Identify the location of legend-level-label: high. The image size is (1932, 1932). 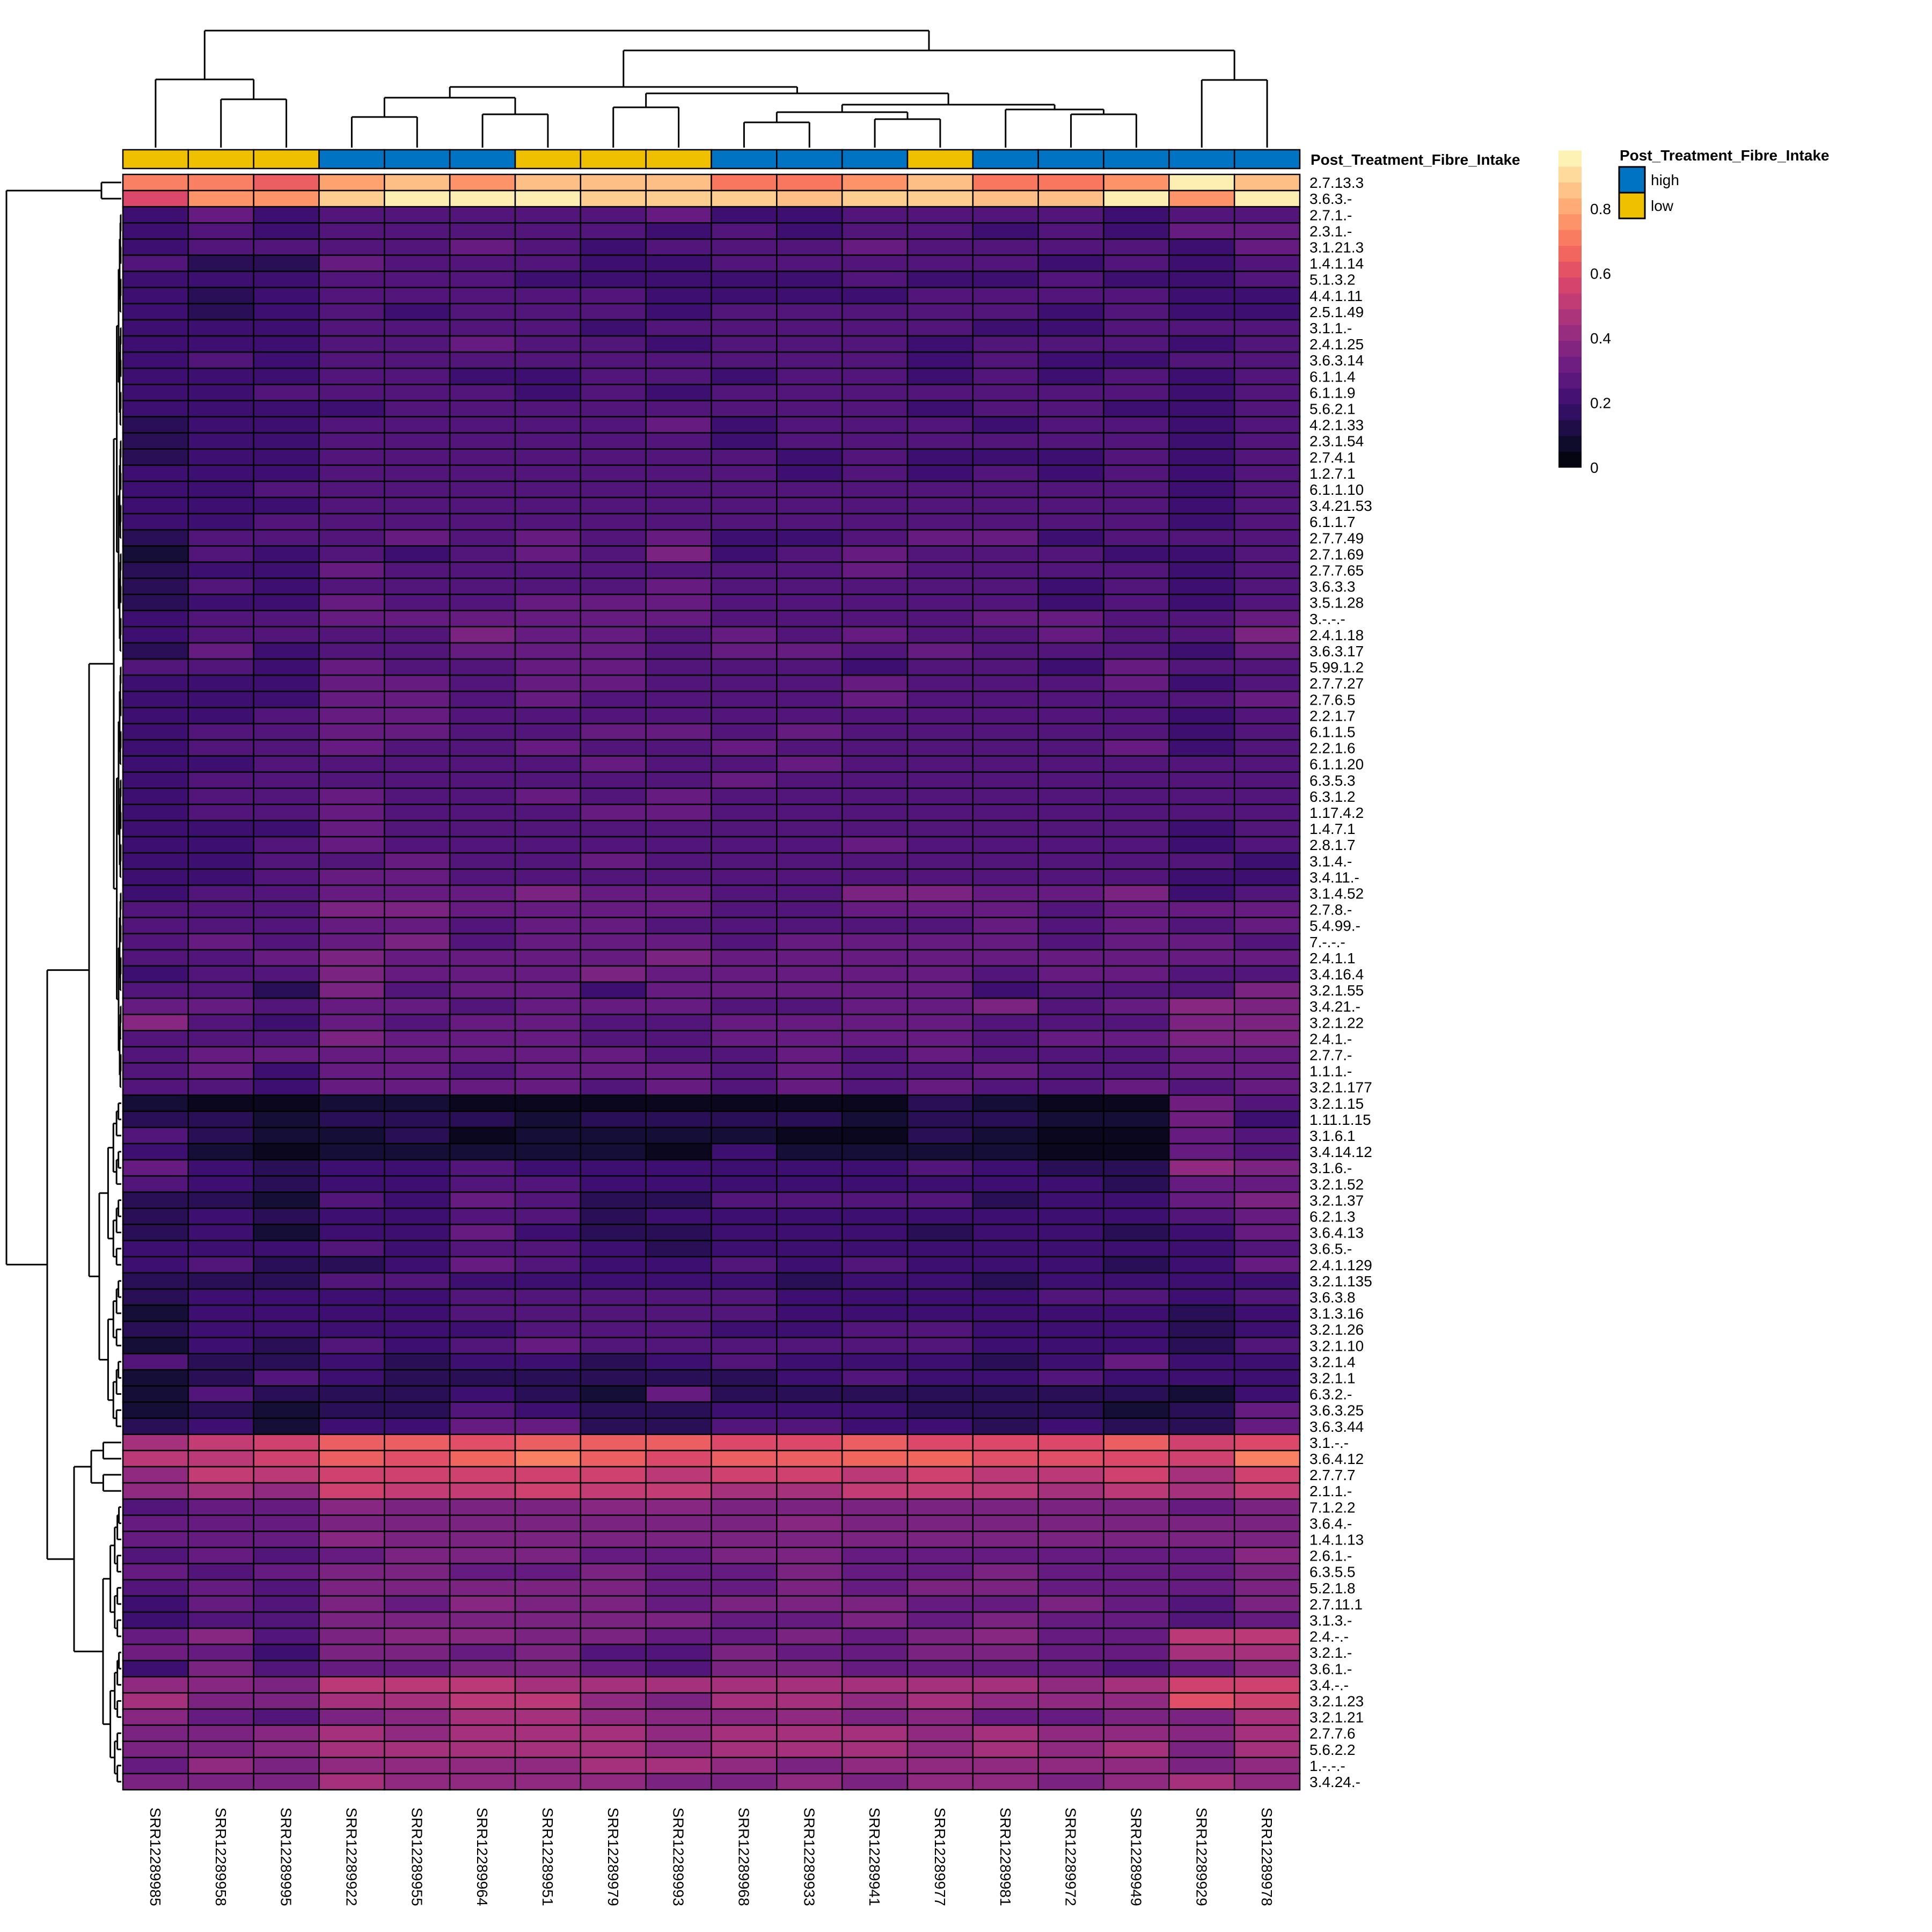
(1665, 180).